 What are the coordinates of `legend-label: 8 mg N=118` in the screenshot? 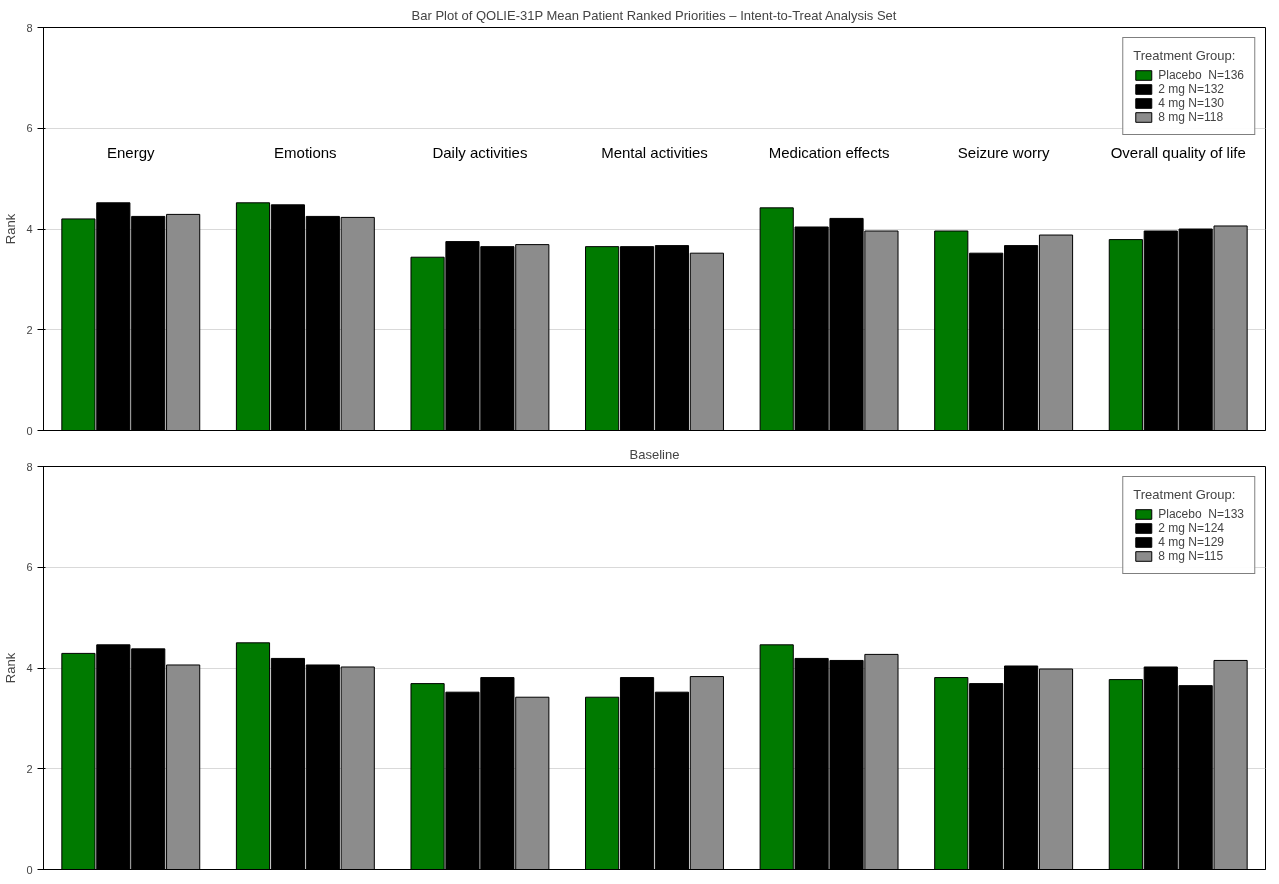 It's located at (1191, 117).